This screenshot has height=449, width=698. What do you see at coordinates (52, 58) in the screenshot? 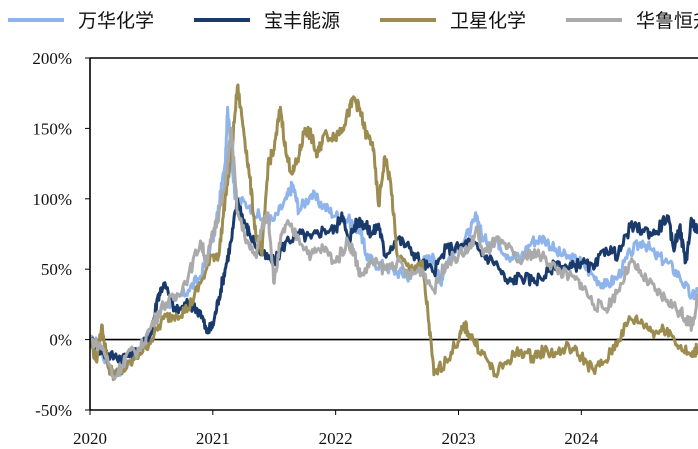
I see `y-tick-label: 200%` at bounding box center [52, 58].